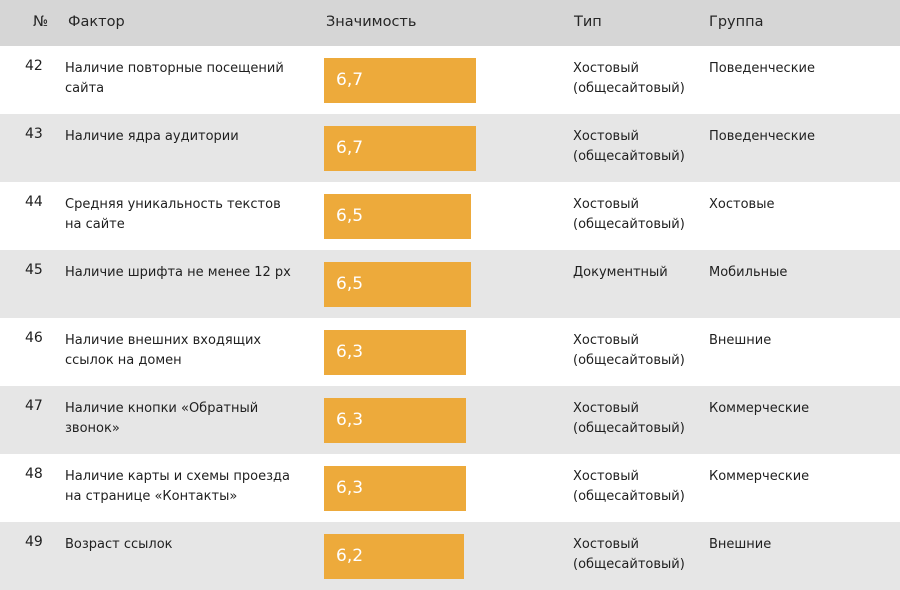 This screenshot has height=590, width=900. I want to click on table-header: № Фактор Значимость Тип Группа, so click(450, 23).